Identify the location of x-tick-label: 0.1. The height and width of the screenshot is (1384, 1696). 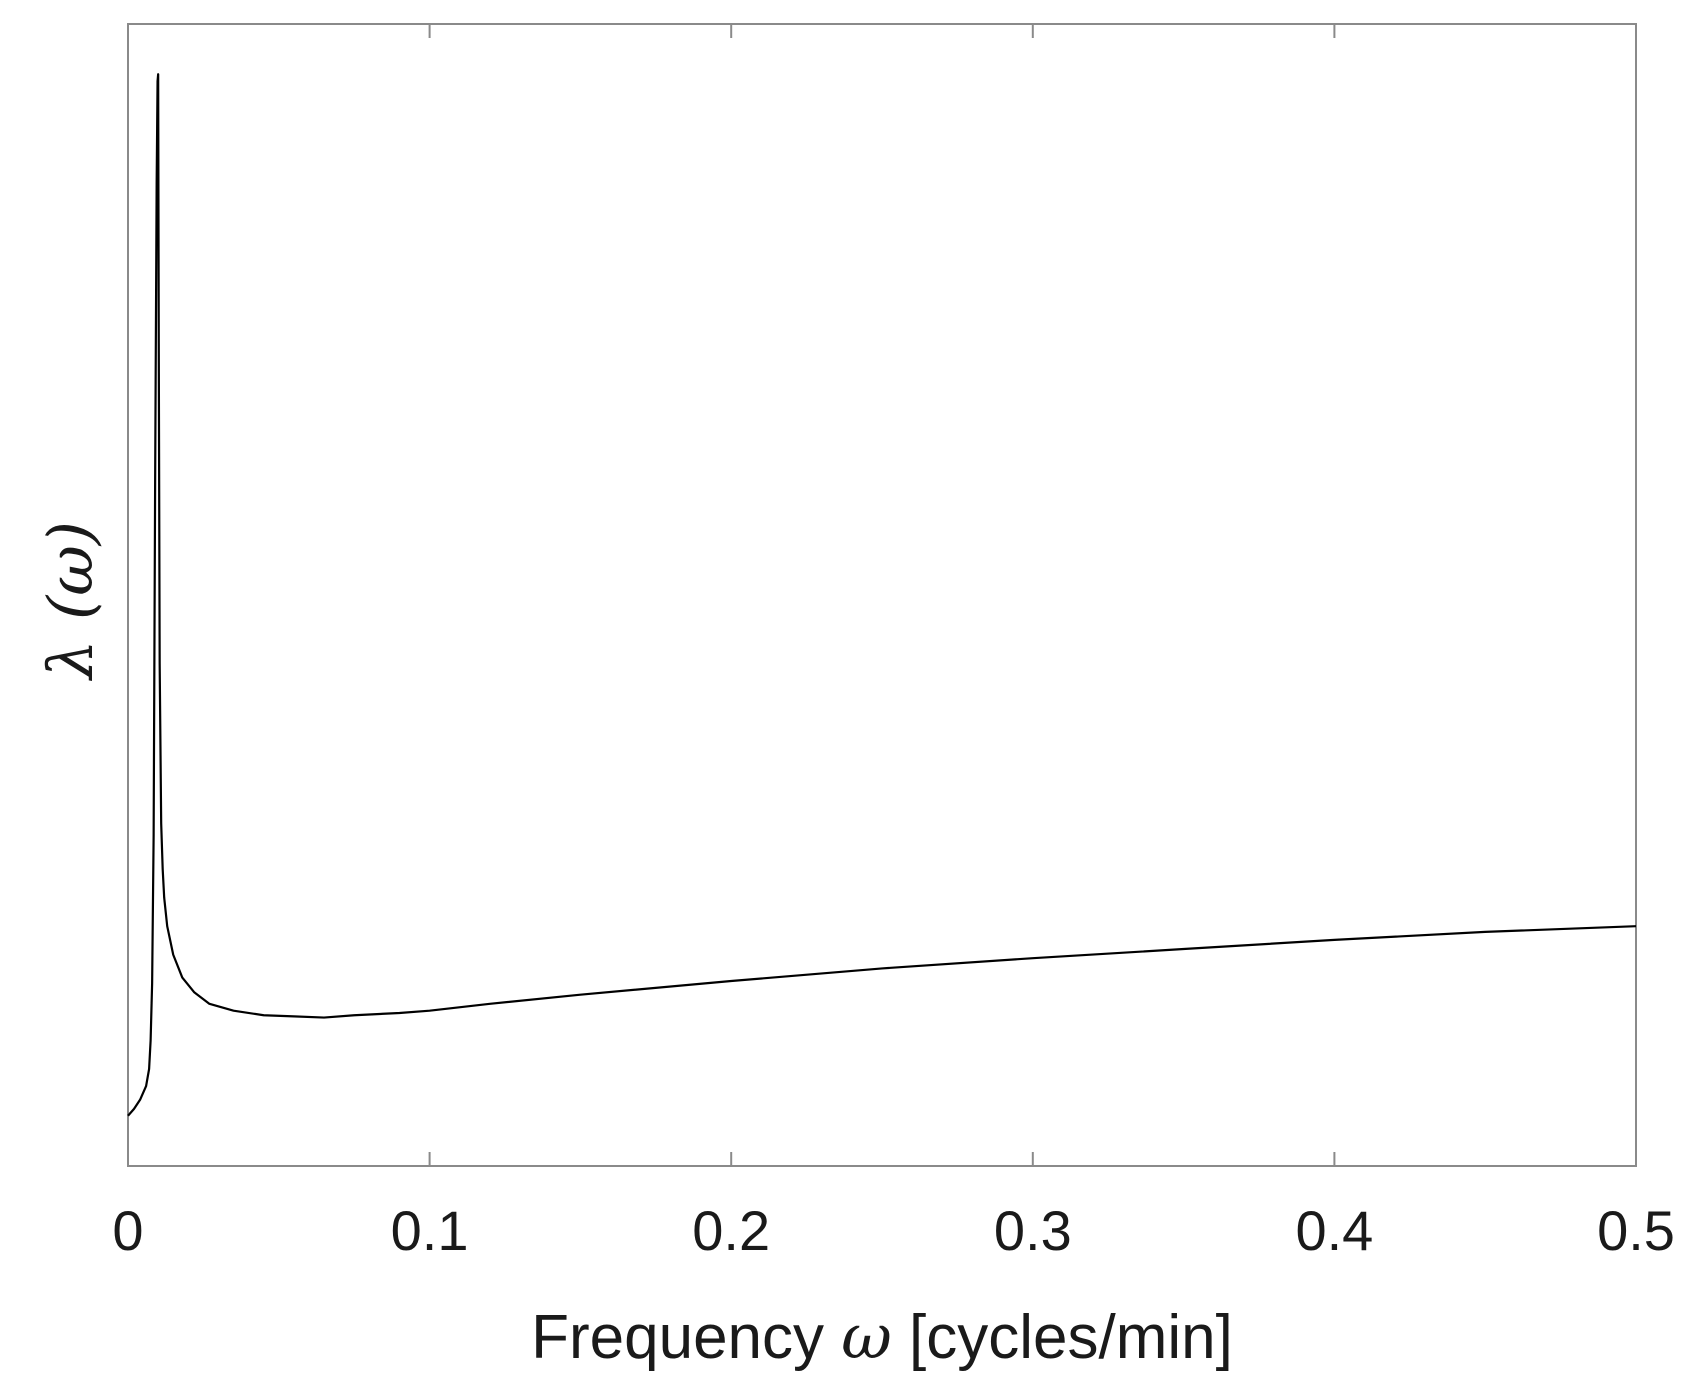
(430, 1230).